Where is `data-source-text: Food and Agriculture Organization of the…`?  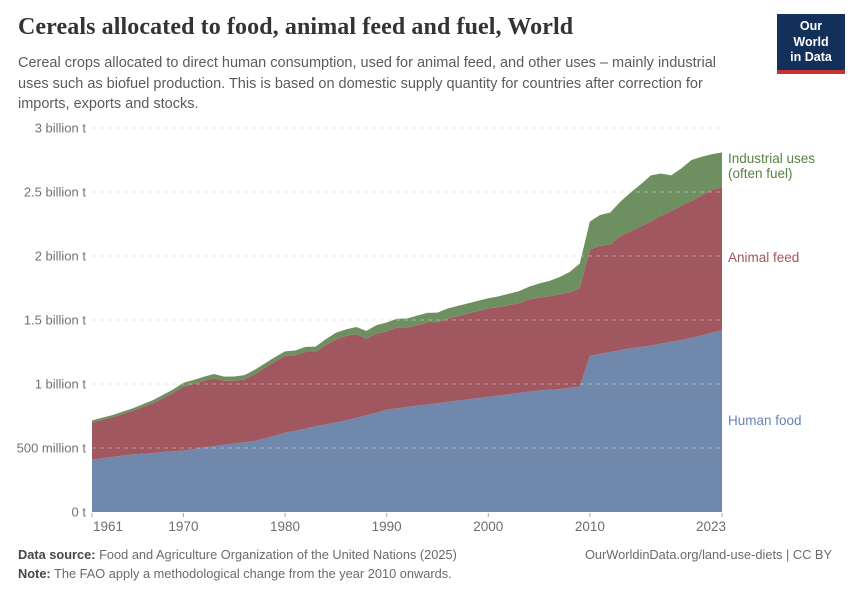
data-source-text: Food and Agriculture Organization of the… is located at coordinates (278, 554).